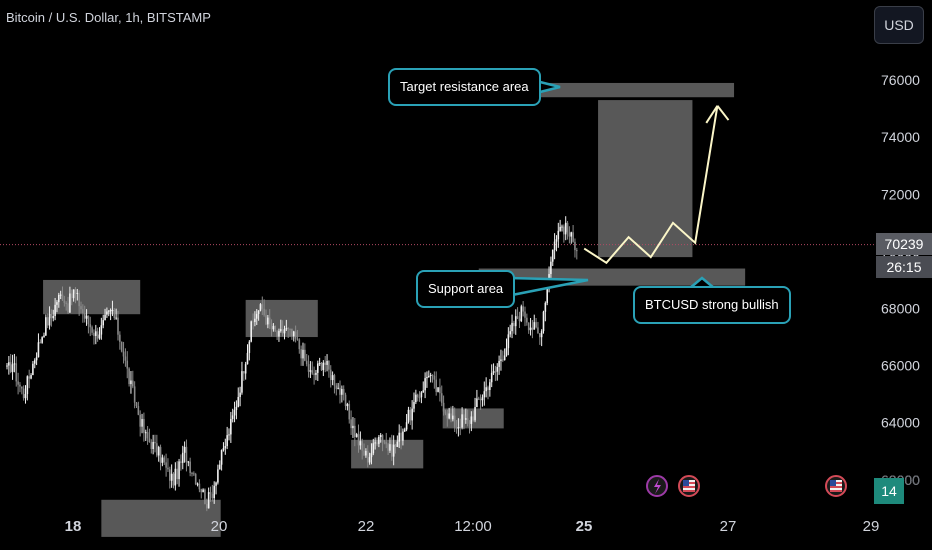 Image resolution: width=932 pixels, height=550 pixels. What do you see at coordinates (746, 486) in the screenshot?
I see `event-icons` at bounding box center [746, 486].